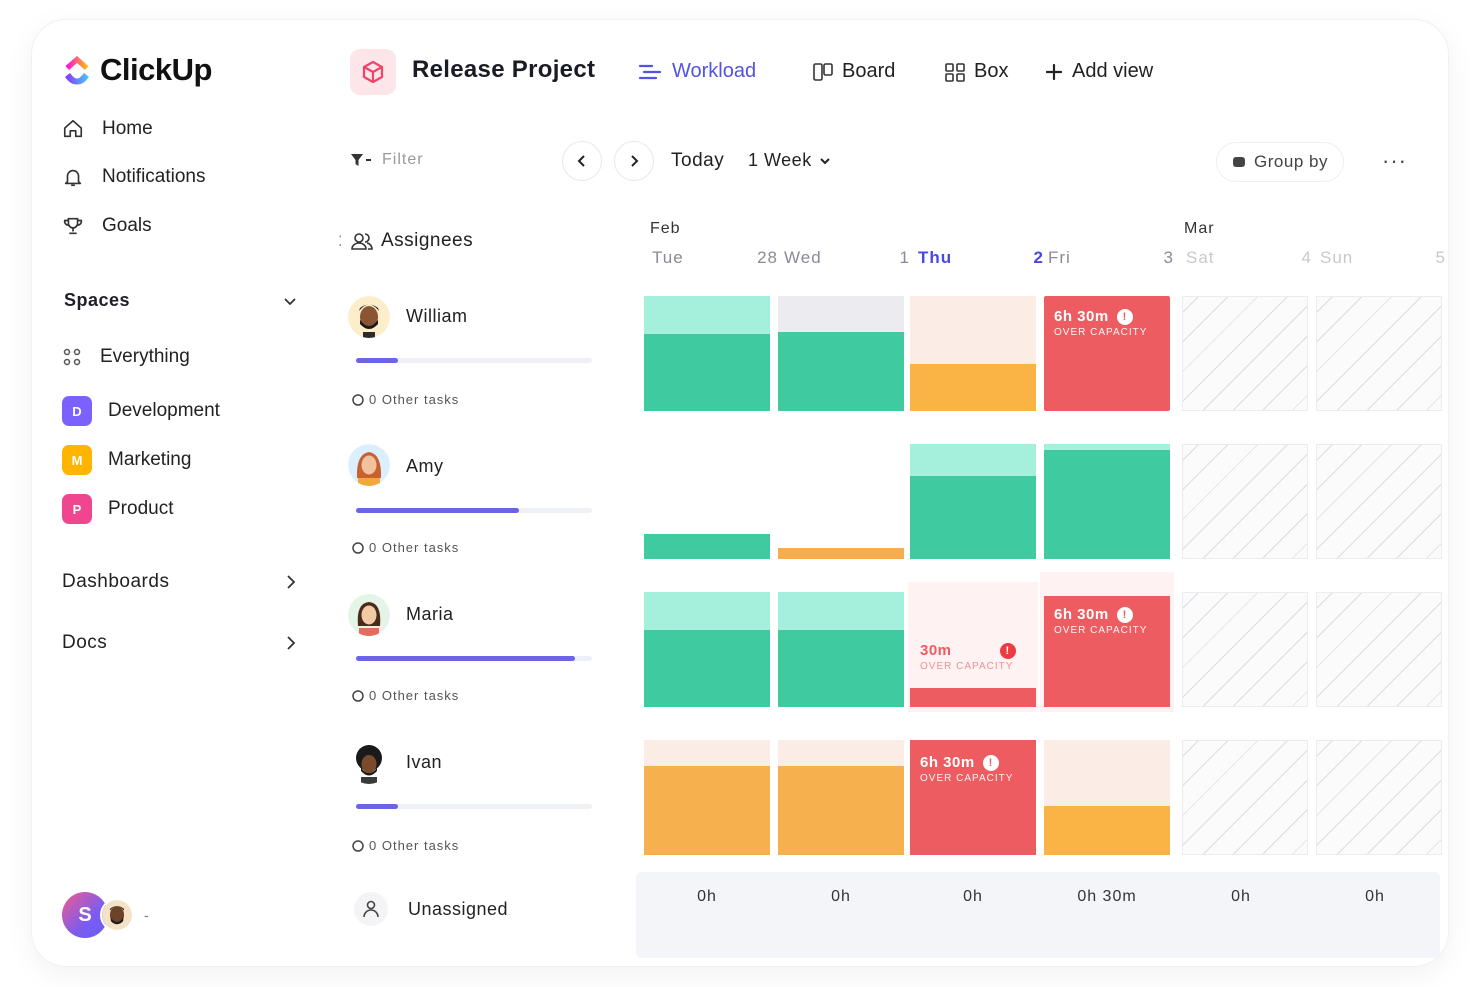  I want to click on today-button: Today, so click(698, 160).